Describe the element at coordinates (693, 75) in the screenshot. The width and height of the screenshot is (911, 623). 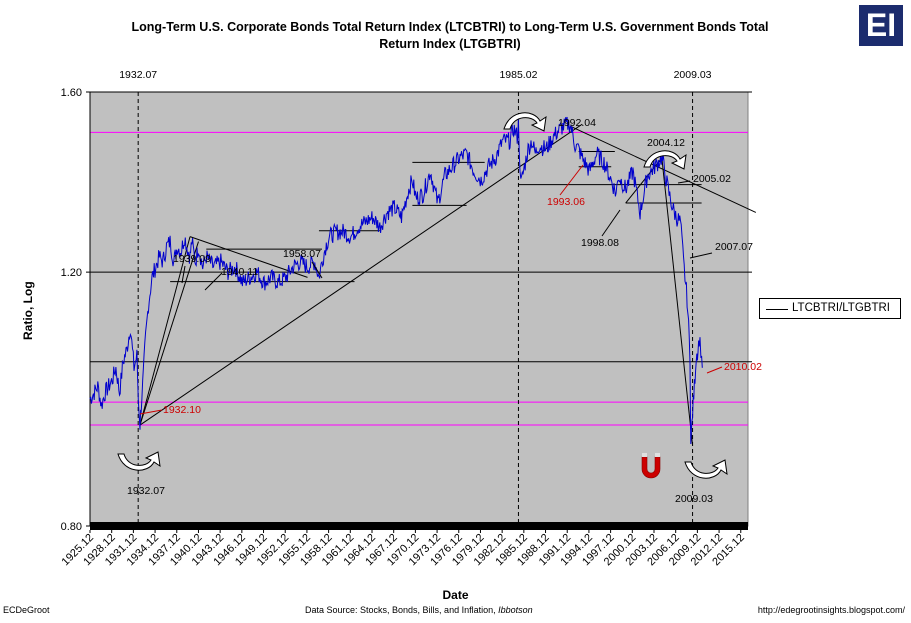
I see `vertical-marker-label-2: 2009.03` at that location.